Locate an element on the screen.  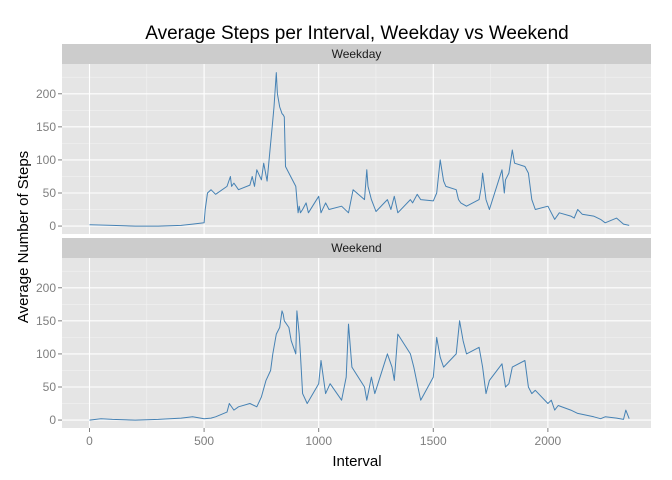
strip-label-weekend: Weekend is located at coordinates (356, 248).